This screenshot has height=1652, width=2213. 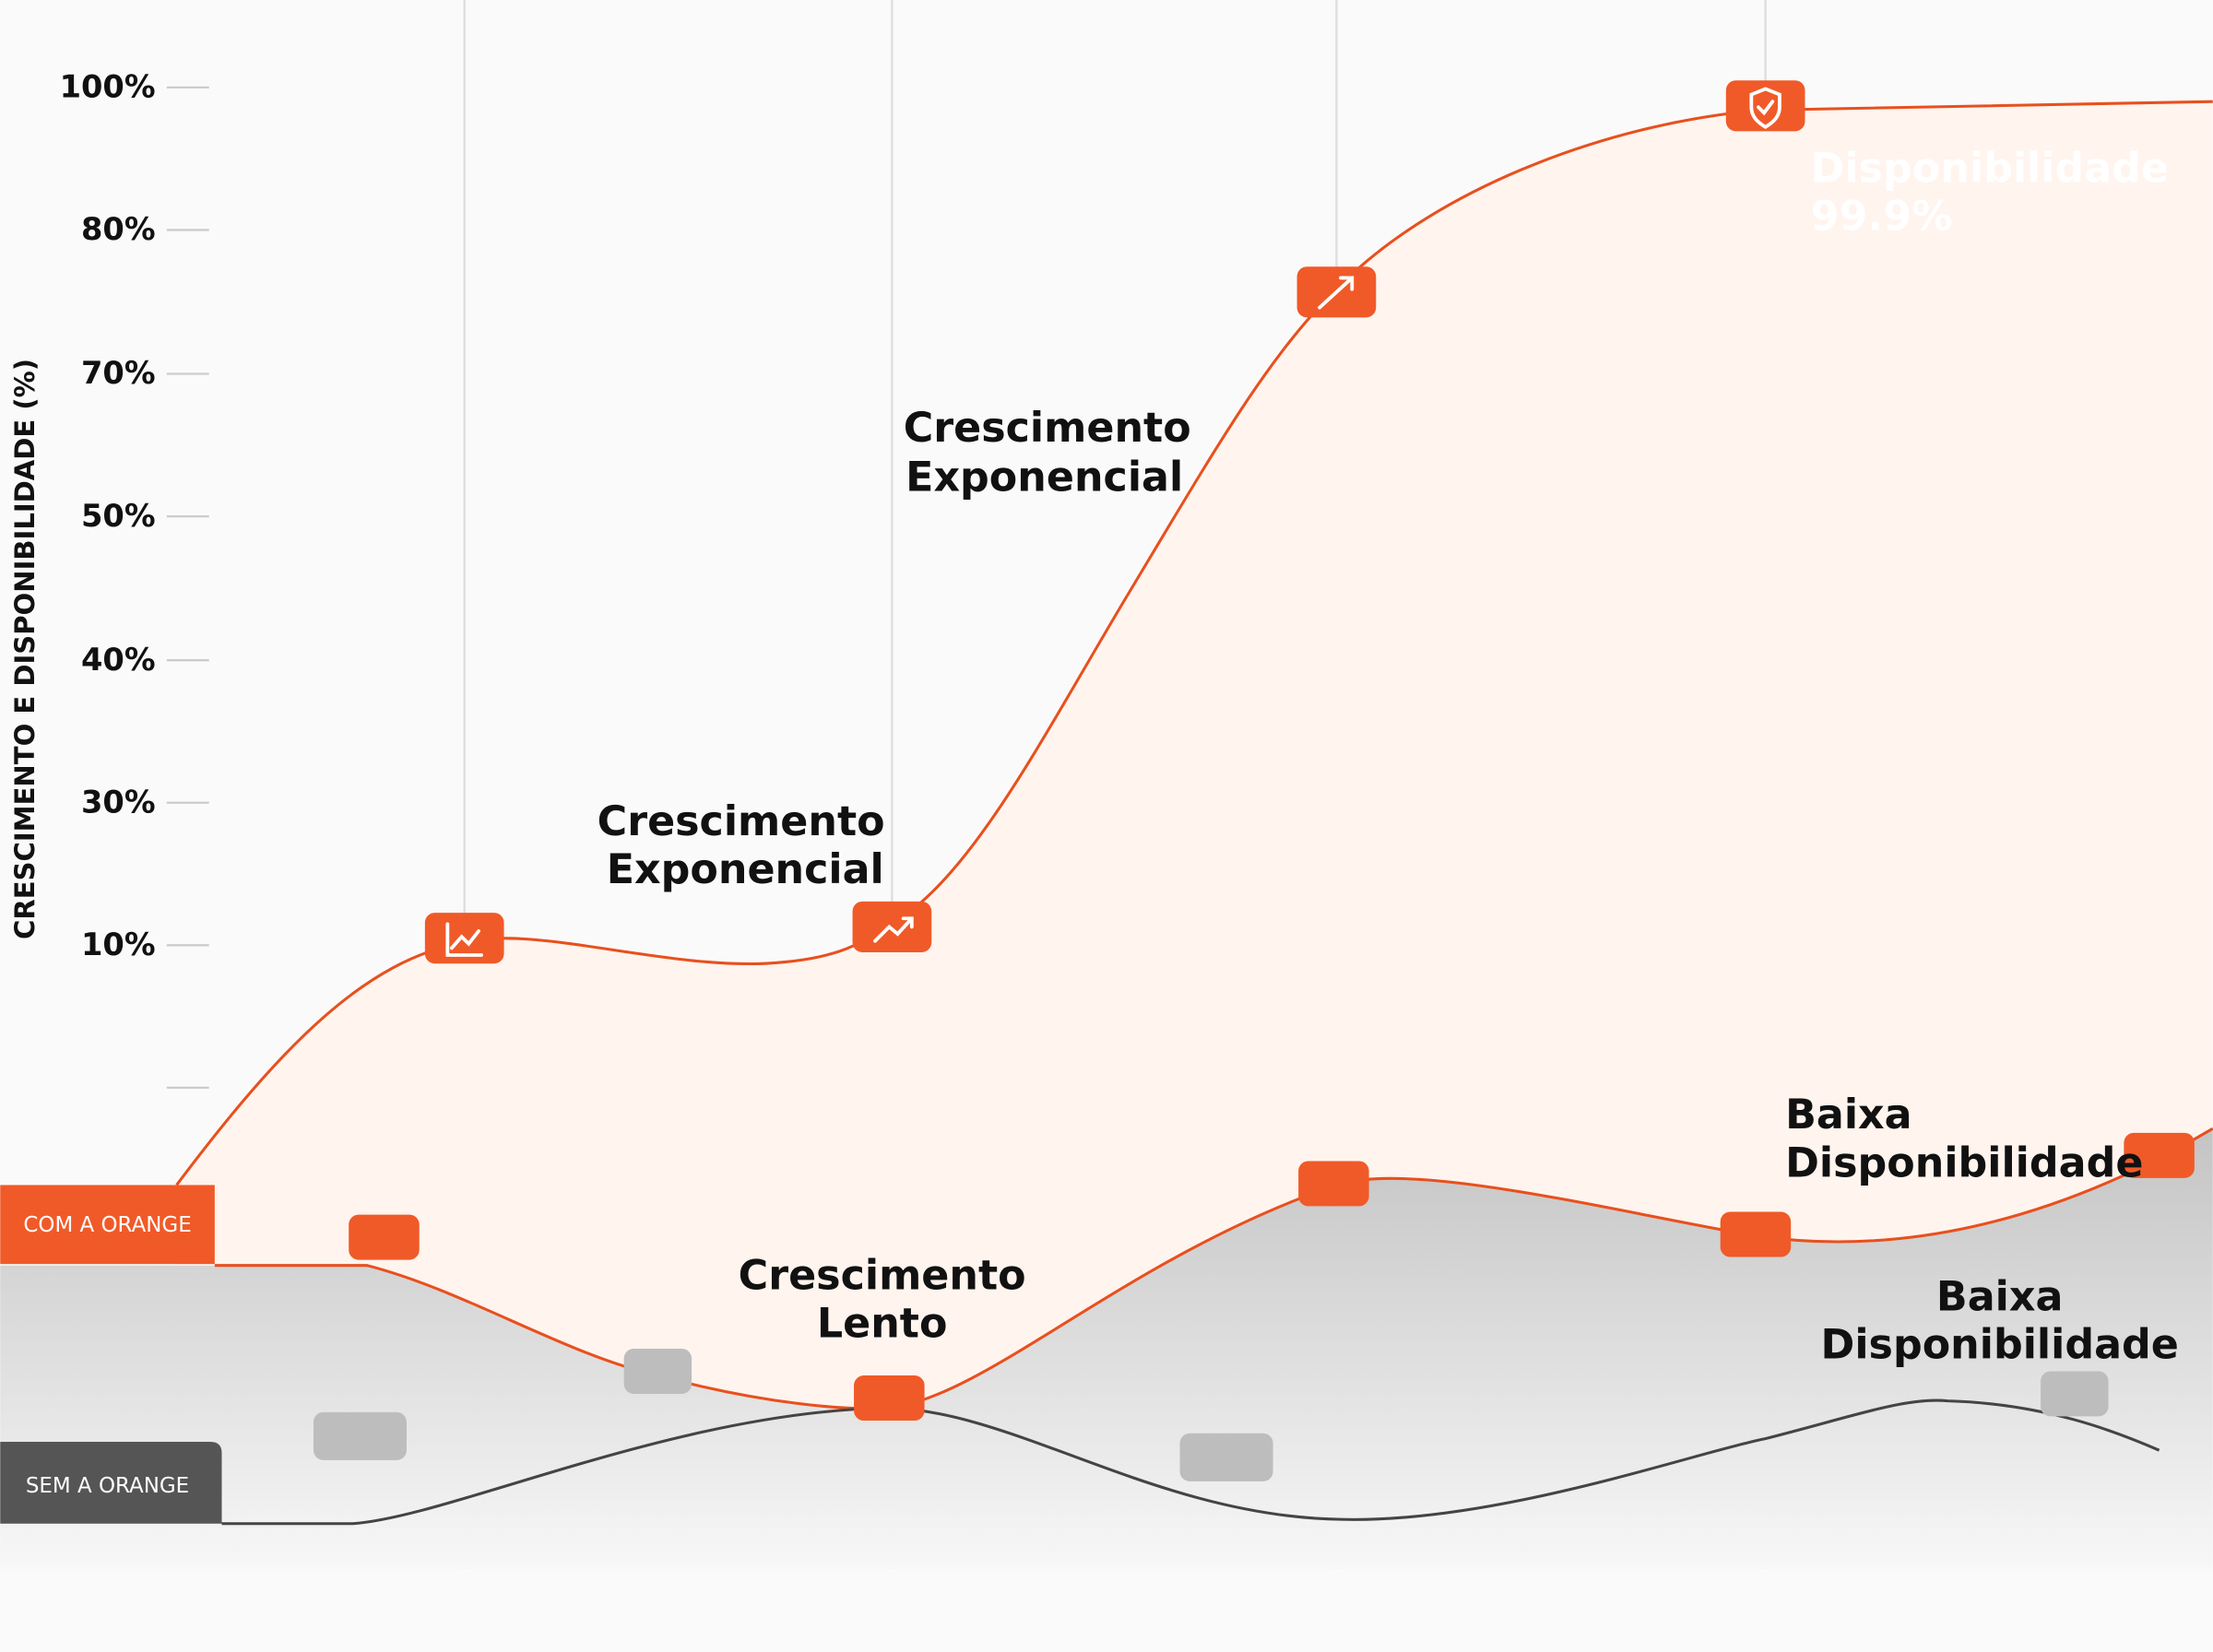 I want to click on legend-with-box, so click(x=107, y=1225).